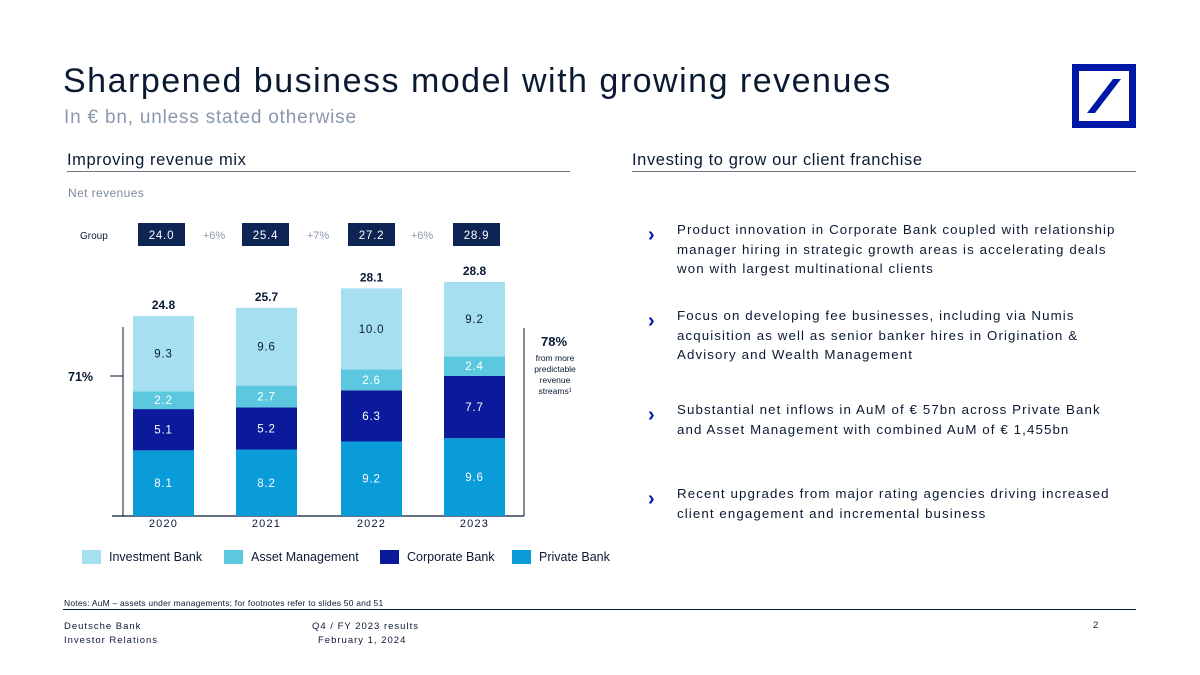  I want to click on data-label-asset-management-2020: 2.2, so click(163, 401).